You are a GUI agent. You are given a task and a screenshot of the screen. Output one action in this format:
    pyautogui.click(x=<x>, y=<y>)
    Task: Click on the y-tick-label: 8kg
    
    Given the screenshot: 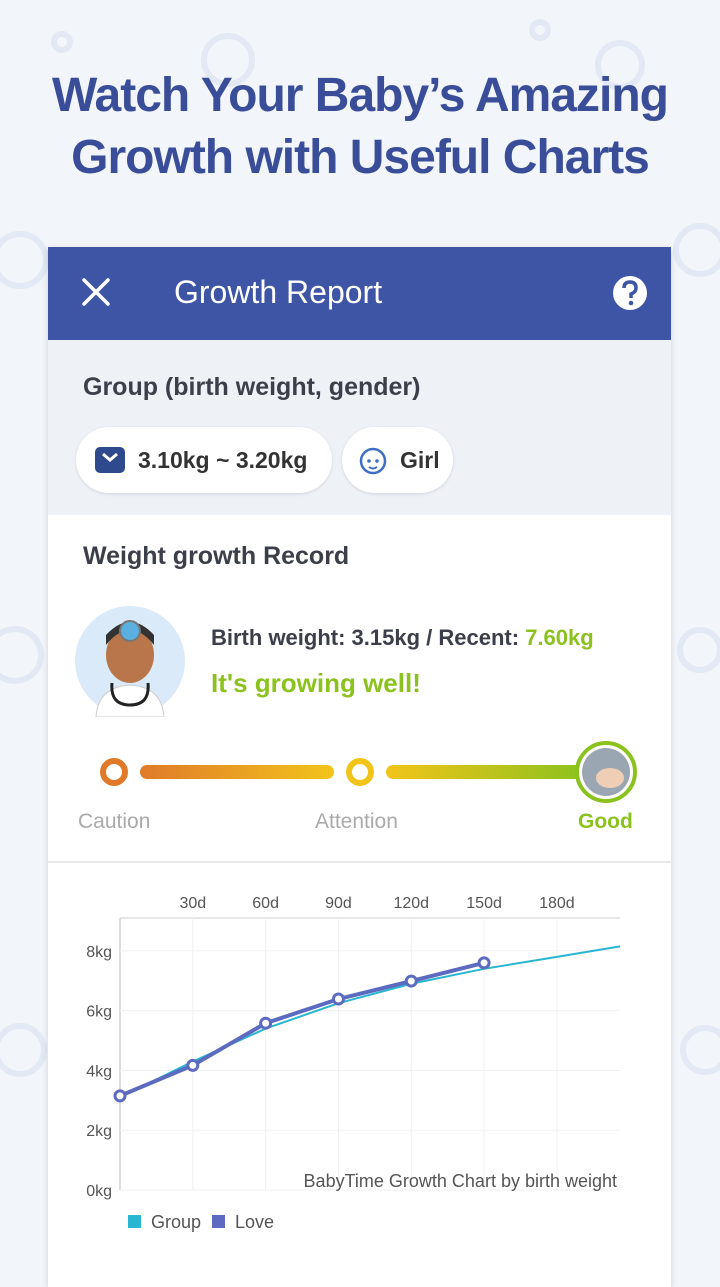 What is the action you would take?
    pyautogui.click(x=99, y=952)
    